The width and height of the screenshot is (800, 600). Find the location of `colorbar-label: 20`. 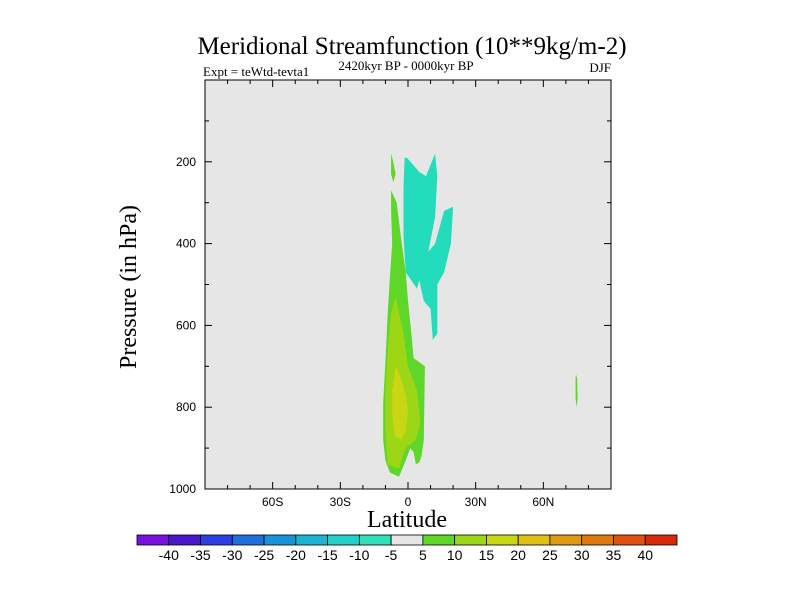

colorbar-label: 20 is located at coordinates (518, 555).